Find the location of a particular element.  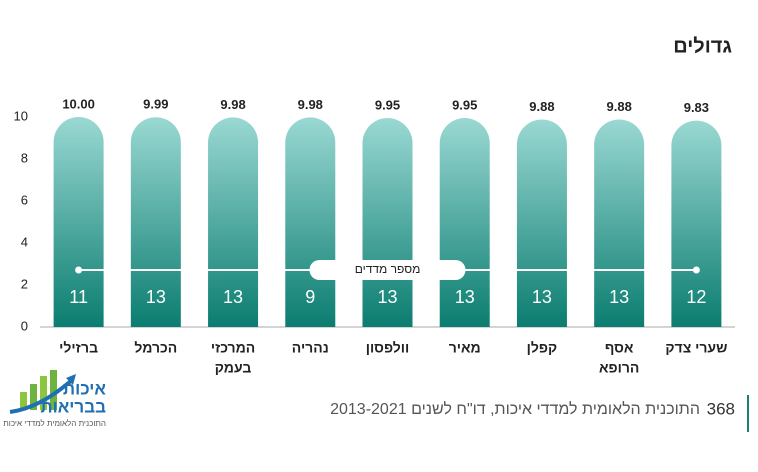

logo-title: בבריאות is located at coordinates (73, 406).